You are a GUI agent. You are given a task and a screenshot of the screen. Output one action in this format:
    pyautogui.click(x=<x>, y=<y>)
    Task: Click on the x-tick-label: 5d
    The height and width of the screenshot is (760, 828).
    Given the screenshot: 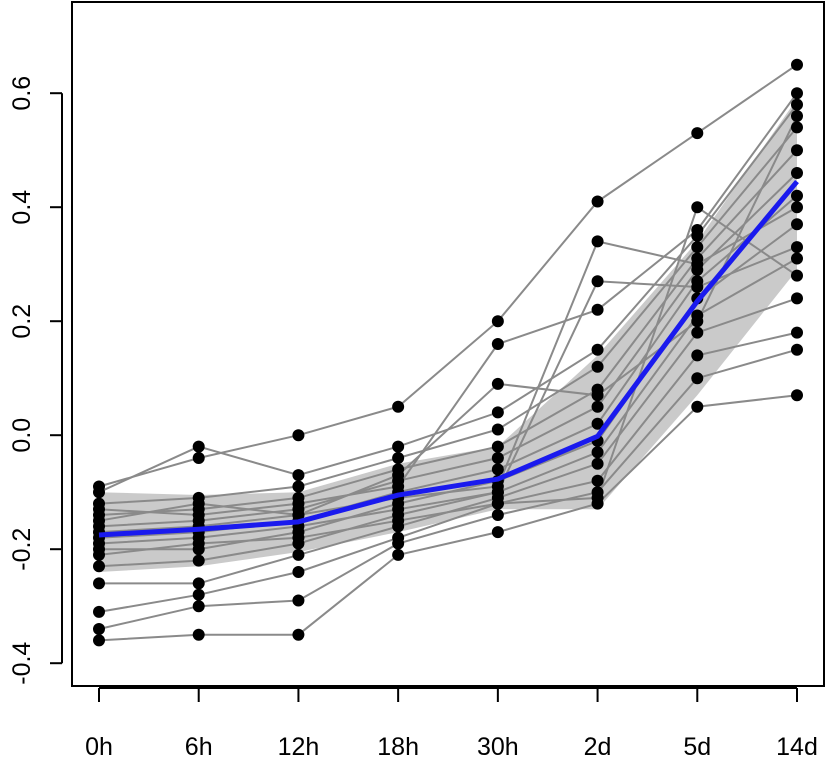 What is the action you would take?
    pyautogui.click(x=697, y=746)
    